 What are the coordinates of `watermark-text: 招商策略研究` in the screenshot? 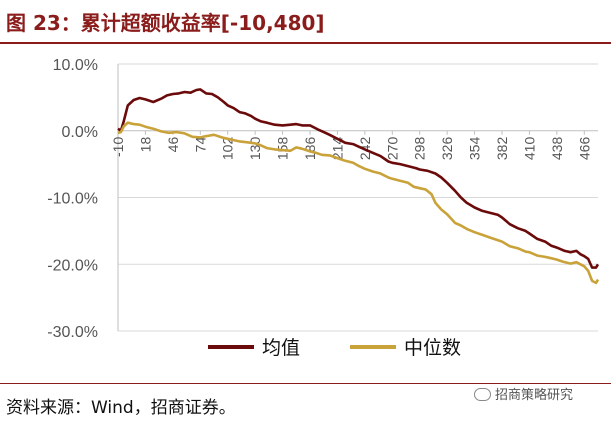 It's located at (534, 395).